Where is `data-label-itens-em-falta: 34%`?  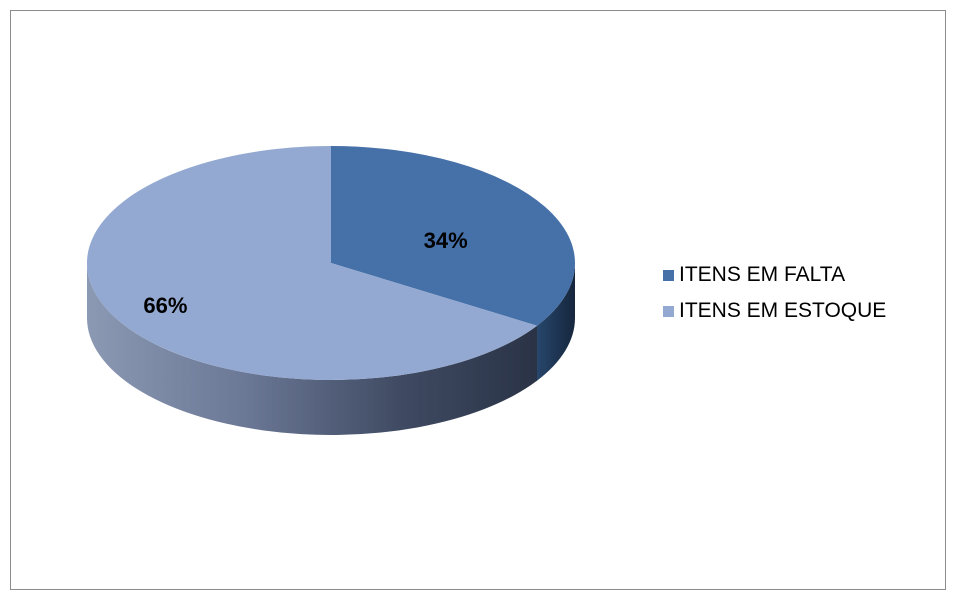
data-label-itens-em-falta: 34% is located at coordinates (446, 240).